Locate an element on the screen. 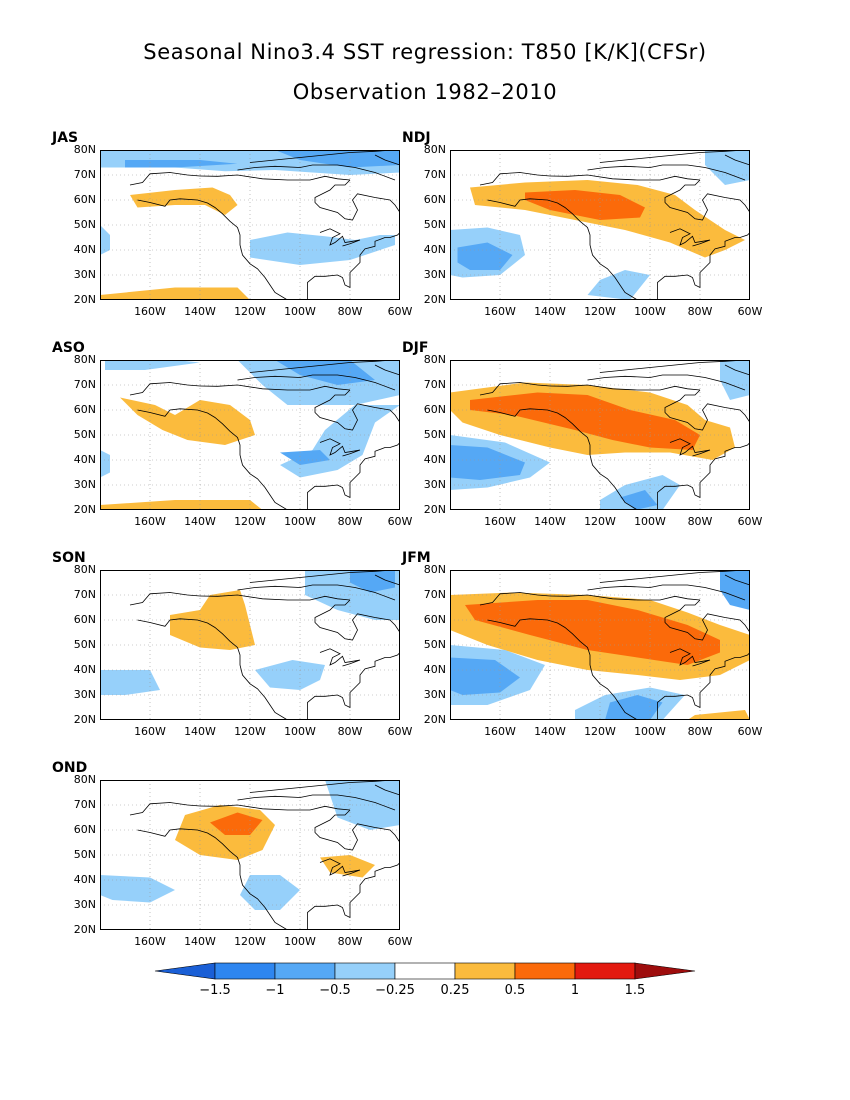 The width and height of the screenshot is (850, 1100). figure-subtitle: Observation 1982–2010 is located at coordinates (425, 92).